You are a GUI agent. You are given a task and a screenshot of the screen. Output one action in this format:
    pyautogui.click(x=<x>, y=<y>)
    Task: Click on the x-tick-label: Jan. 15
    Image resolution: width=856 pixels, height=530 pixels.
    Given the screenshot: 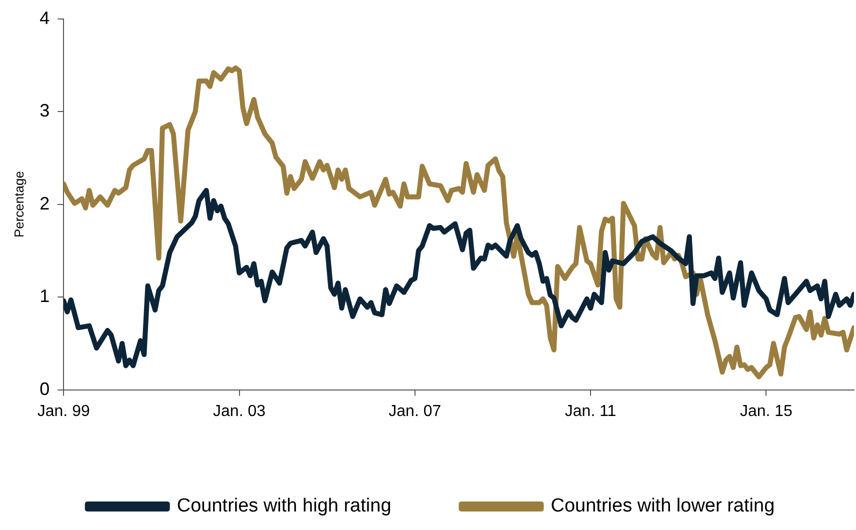 What is the action you would take?
    pyautogui.click(x=766, y=411)
    